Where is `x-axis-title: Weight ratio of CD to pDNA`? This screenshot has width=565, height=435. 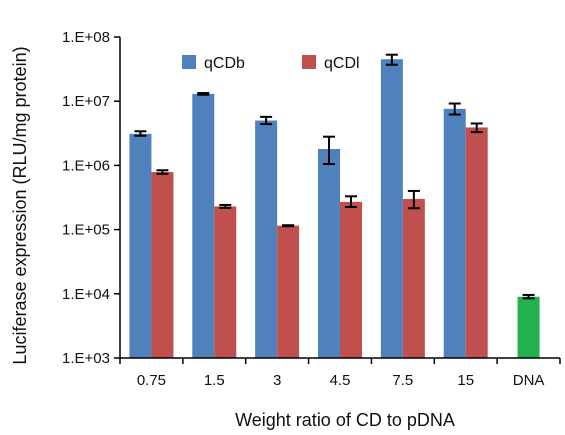 x-axis-title: Weight ratio of CD to pDNA is located at coordinates (345, 420).